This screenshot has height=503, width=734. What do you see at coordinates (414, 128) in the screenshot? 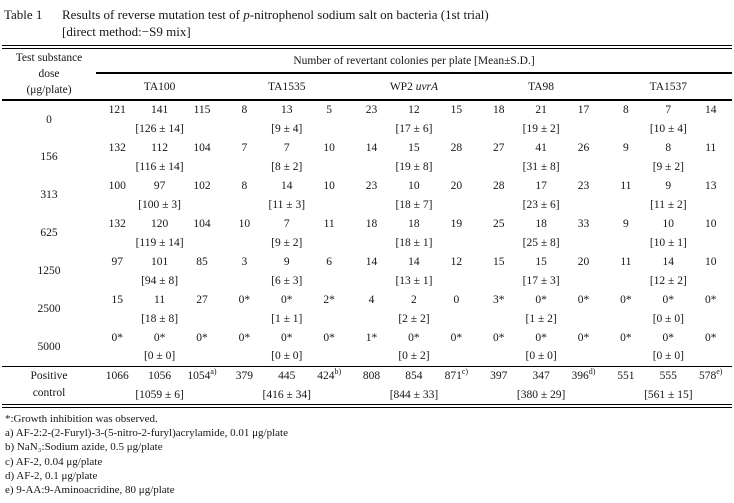
I see `mean-sd: [17 ± 6]` at bounding box center [414, 128].